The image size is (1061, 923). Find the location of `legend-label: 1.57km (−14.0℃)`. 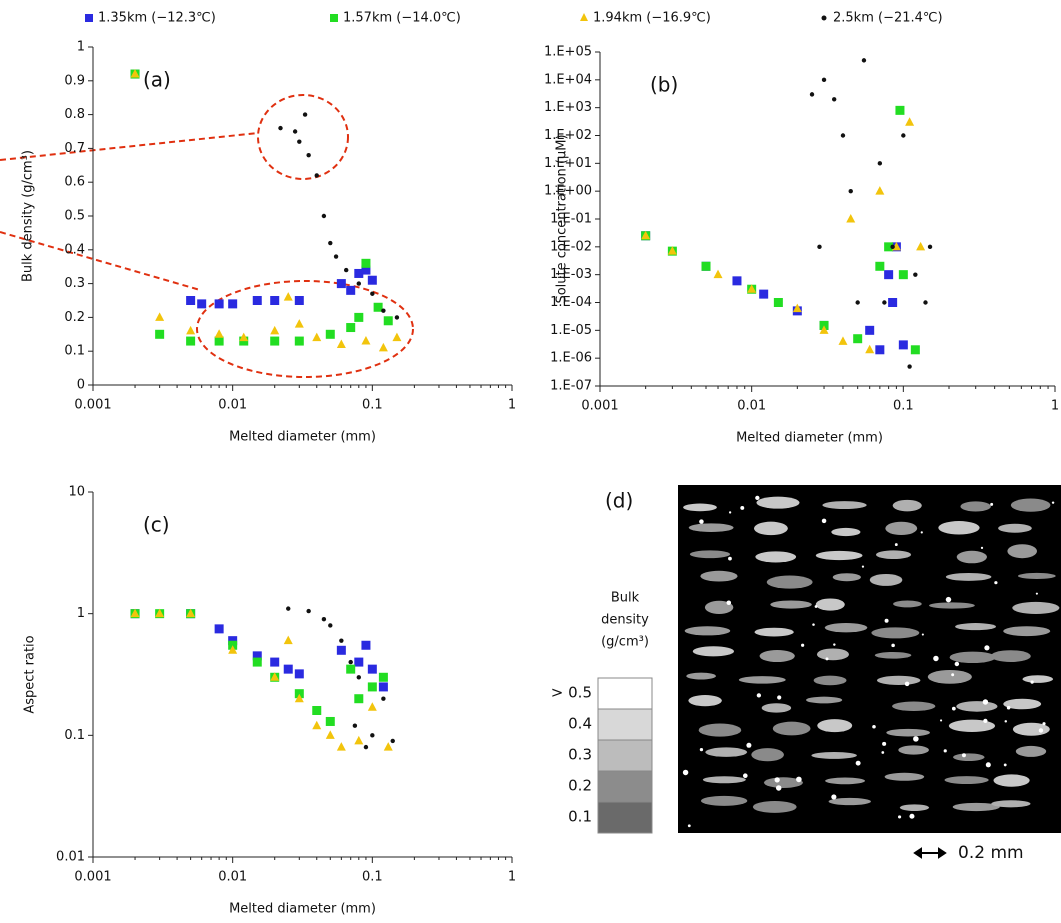

legend-label: 1.57km (−14.0℃) is located at coordinates (402, 18).